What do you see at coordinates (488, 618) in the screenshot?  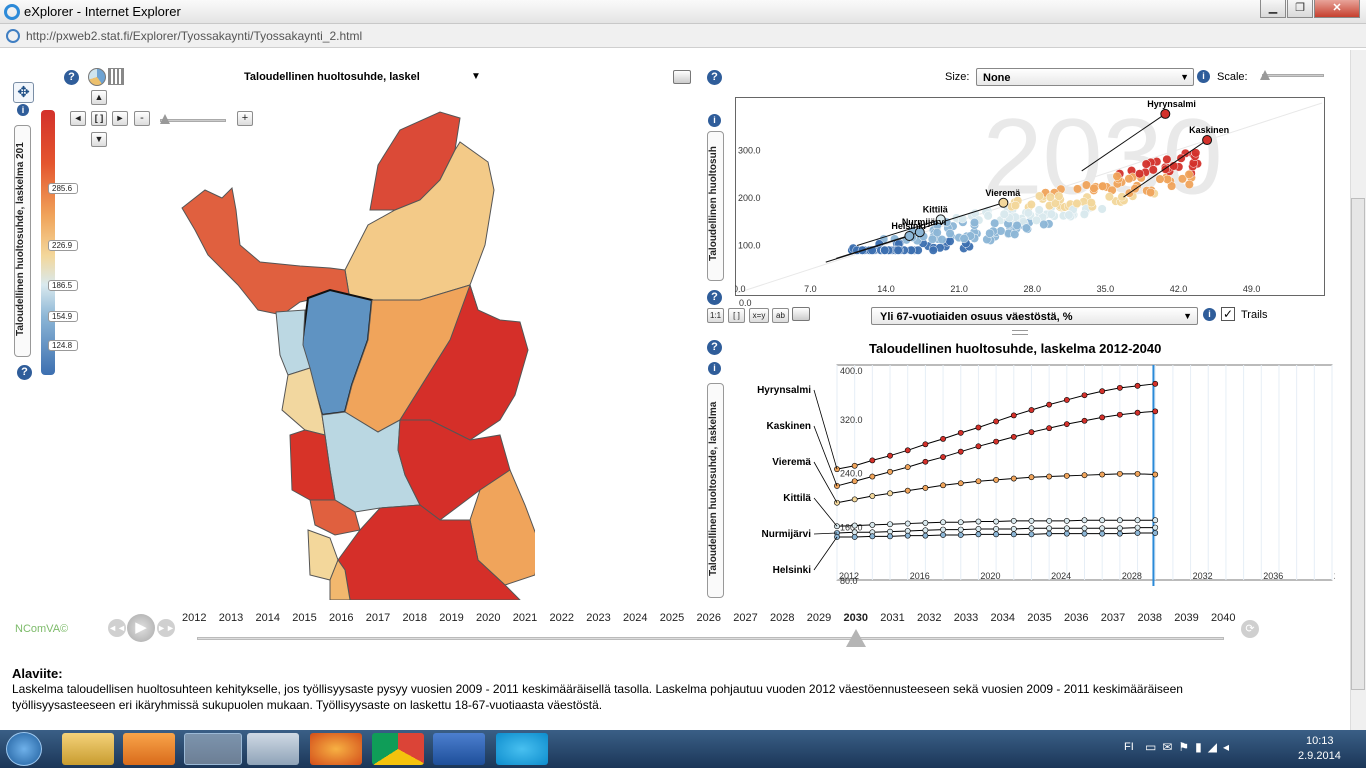 I see `timeline-year: 2020` at bounding box center [488, 618].